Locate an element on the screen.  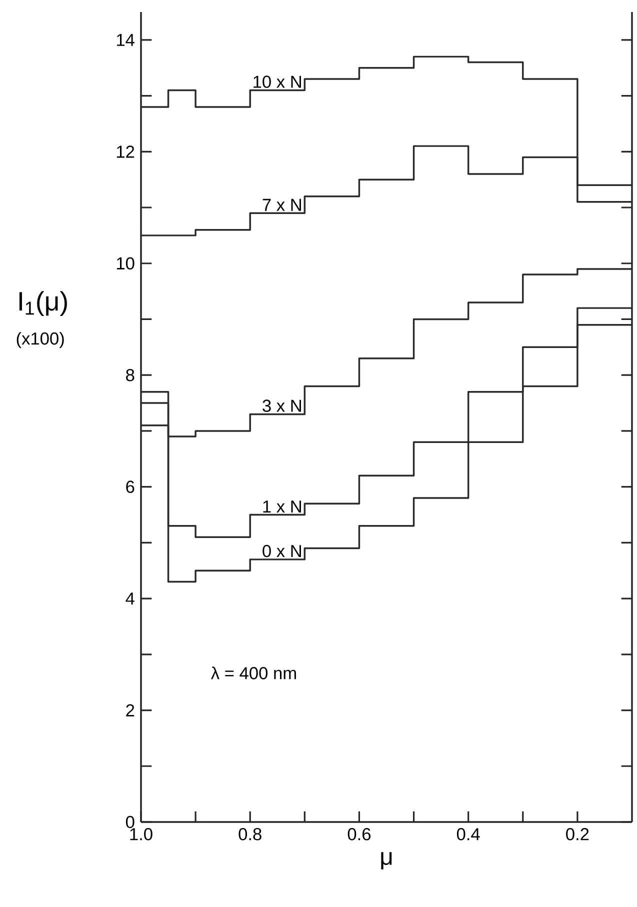
y-tick-label: 8 is located at coordinates (130, 375).